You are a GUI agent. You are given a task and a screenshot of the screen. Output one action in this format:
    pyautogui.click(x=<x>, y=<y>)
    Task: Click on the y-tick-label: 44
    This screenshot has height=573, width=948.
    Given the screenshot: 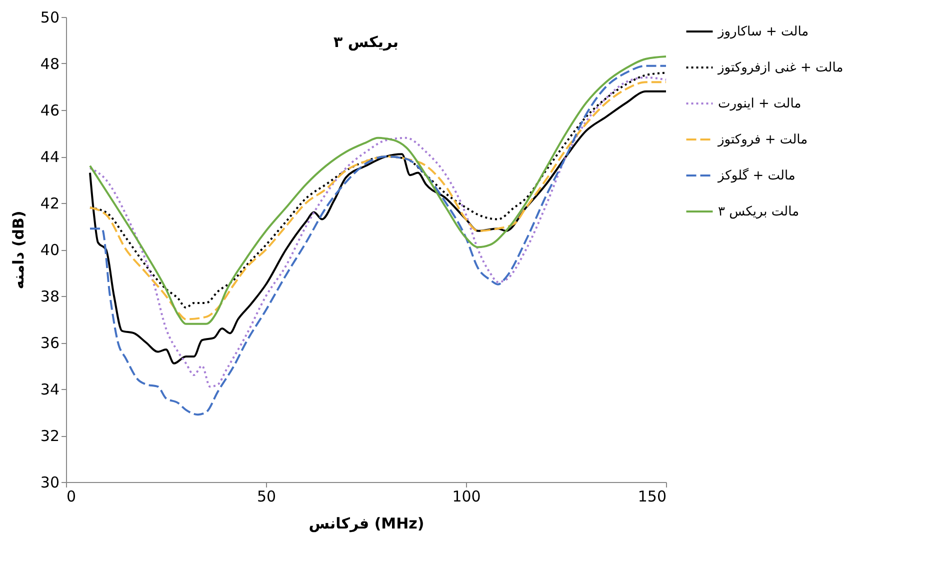 What is the action you would take?
    pyautogui.click(x=50, y=157)
    